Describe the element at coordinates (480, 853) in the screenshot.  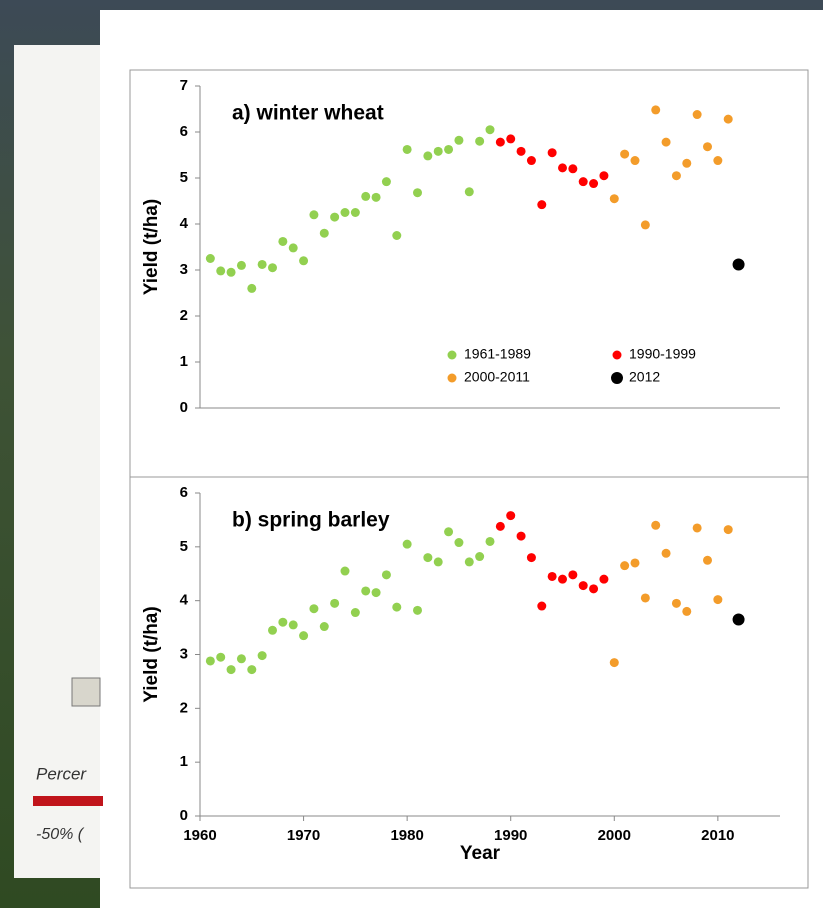
I see `x-axis-label: Year` at that location.